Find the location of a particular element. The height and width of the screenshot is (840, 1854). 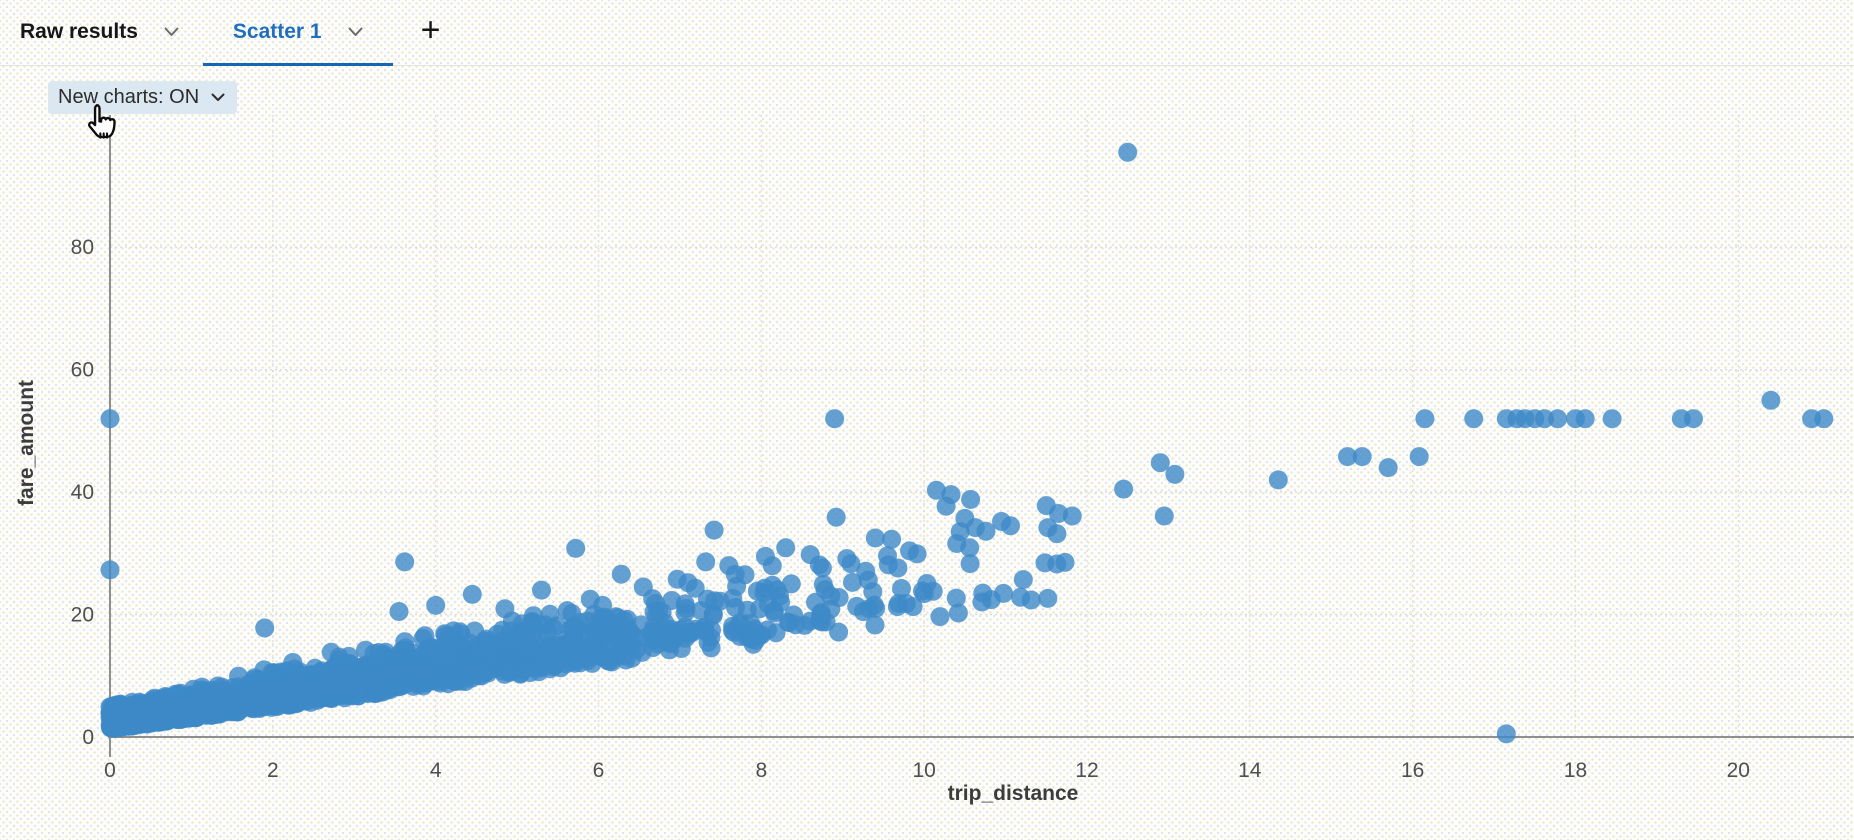

new-charts-toggle: New charts: ON is located at coordinates (143, 97).